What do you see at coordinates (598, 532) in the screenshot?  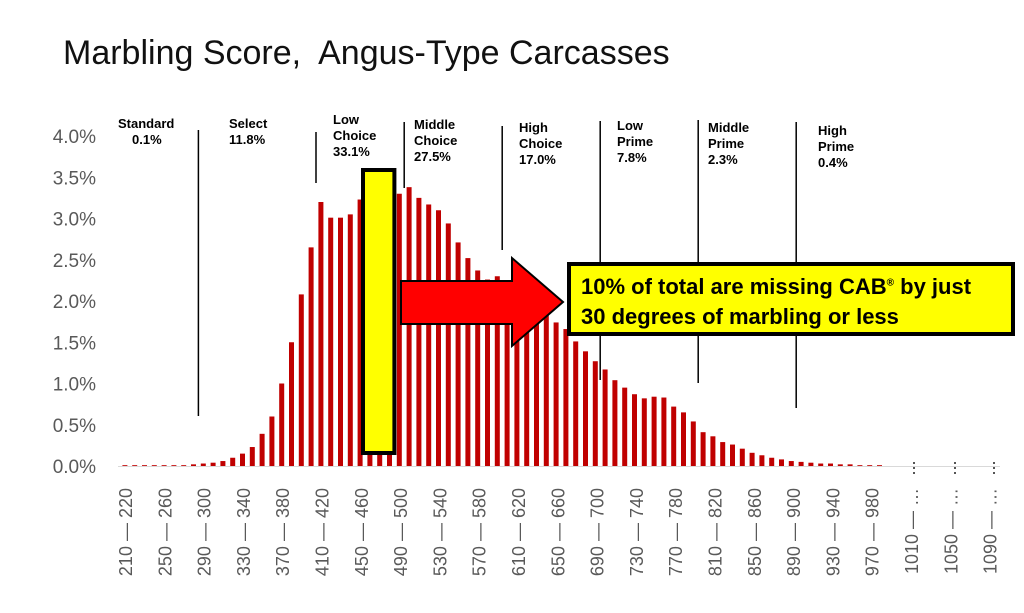 I see `x-tick-label: 690 — 700` at bounding box center [598, 532].